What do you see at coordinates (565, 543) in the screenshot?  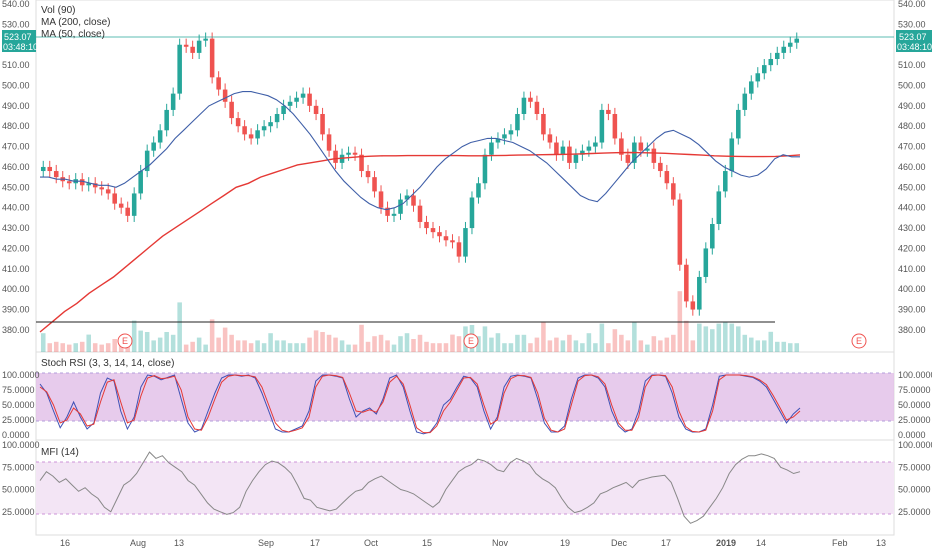 I see `time-tick-label: 19` at bounding box center [565, 543].